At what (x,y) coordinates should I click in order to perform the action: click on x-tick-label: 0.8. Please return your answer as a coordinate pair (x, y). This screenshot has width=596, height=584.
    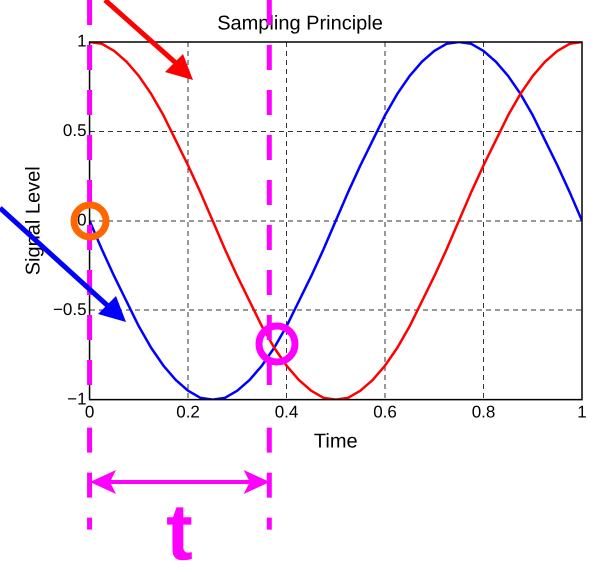
    Looking at the image, I should click on (484, 412).